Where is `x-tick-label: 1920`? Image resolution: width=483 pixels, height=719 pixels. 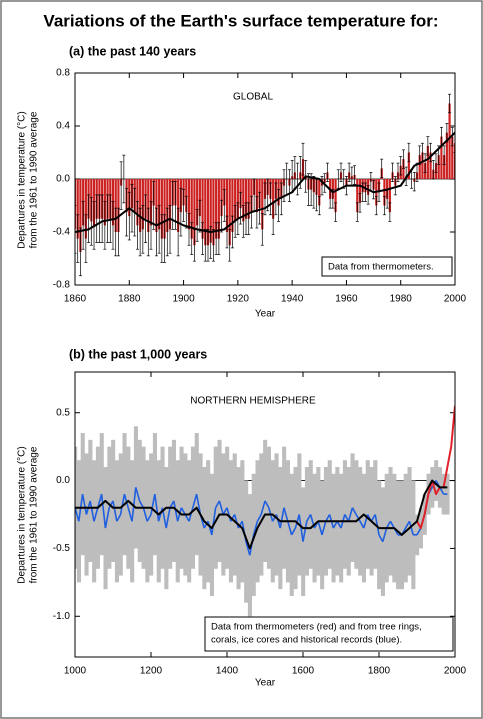 x-tick-label: 1920 is located at coordinates (238, 299).